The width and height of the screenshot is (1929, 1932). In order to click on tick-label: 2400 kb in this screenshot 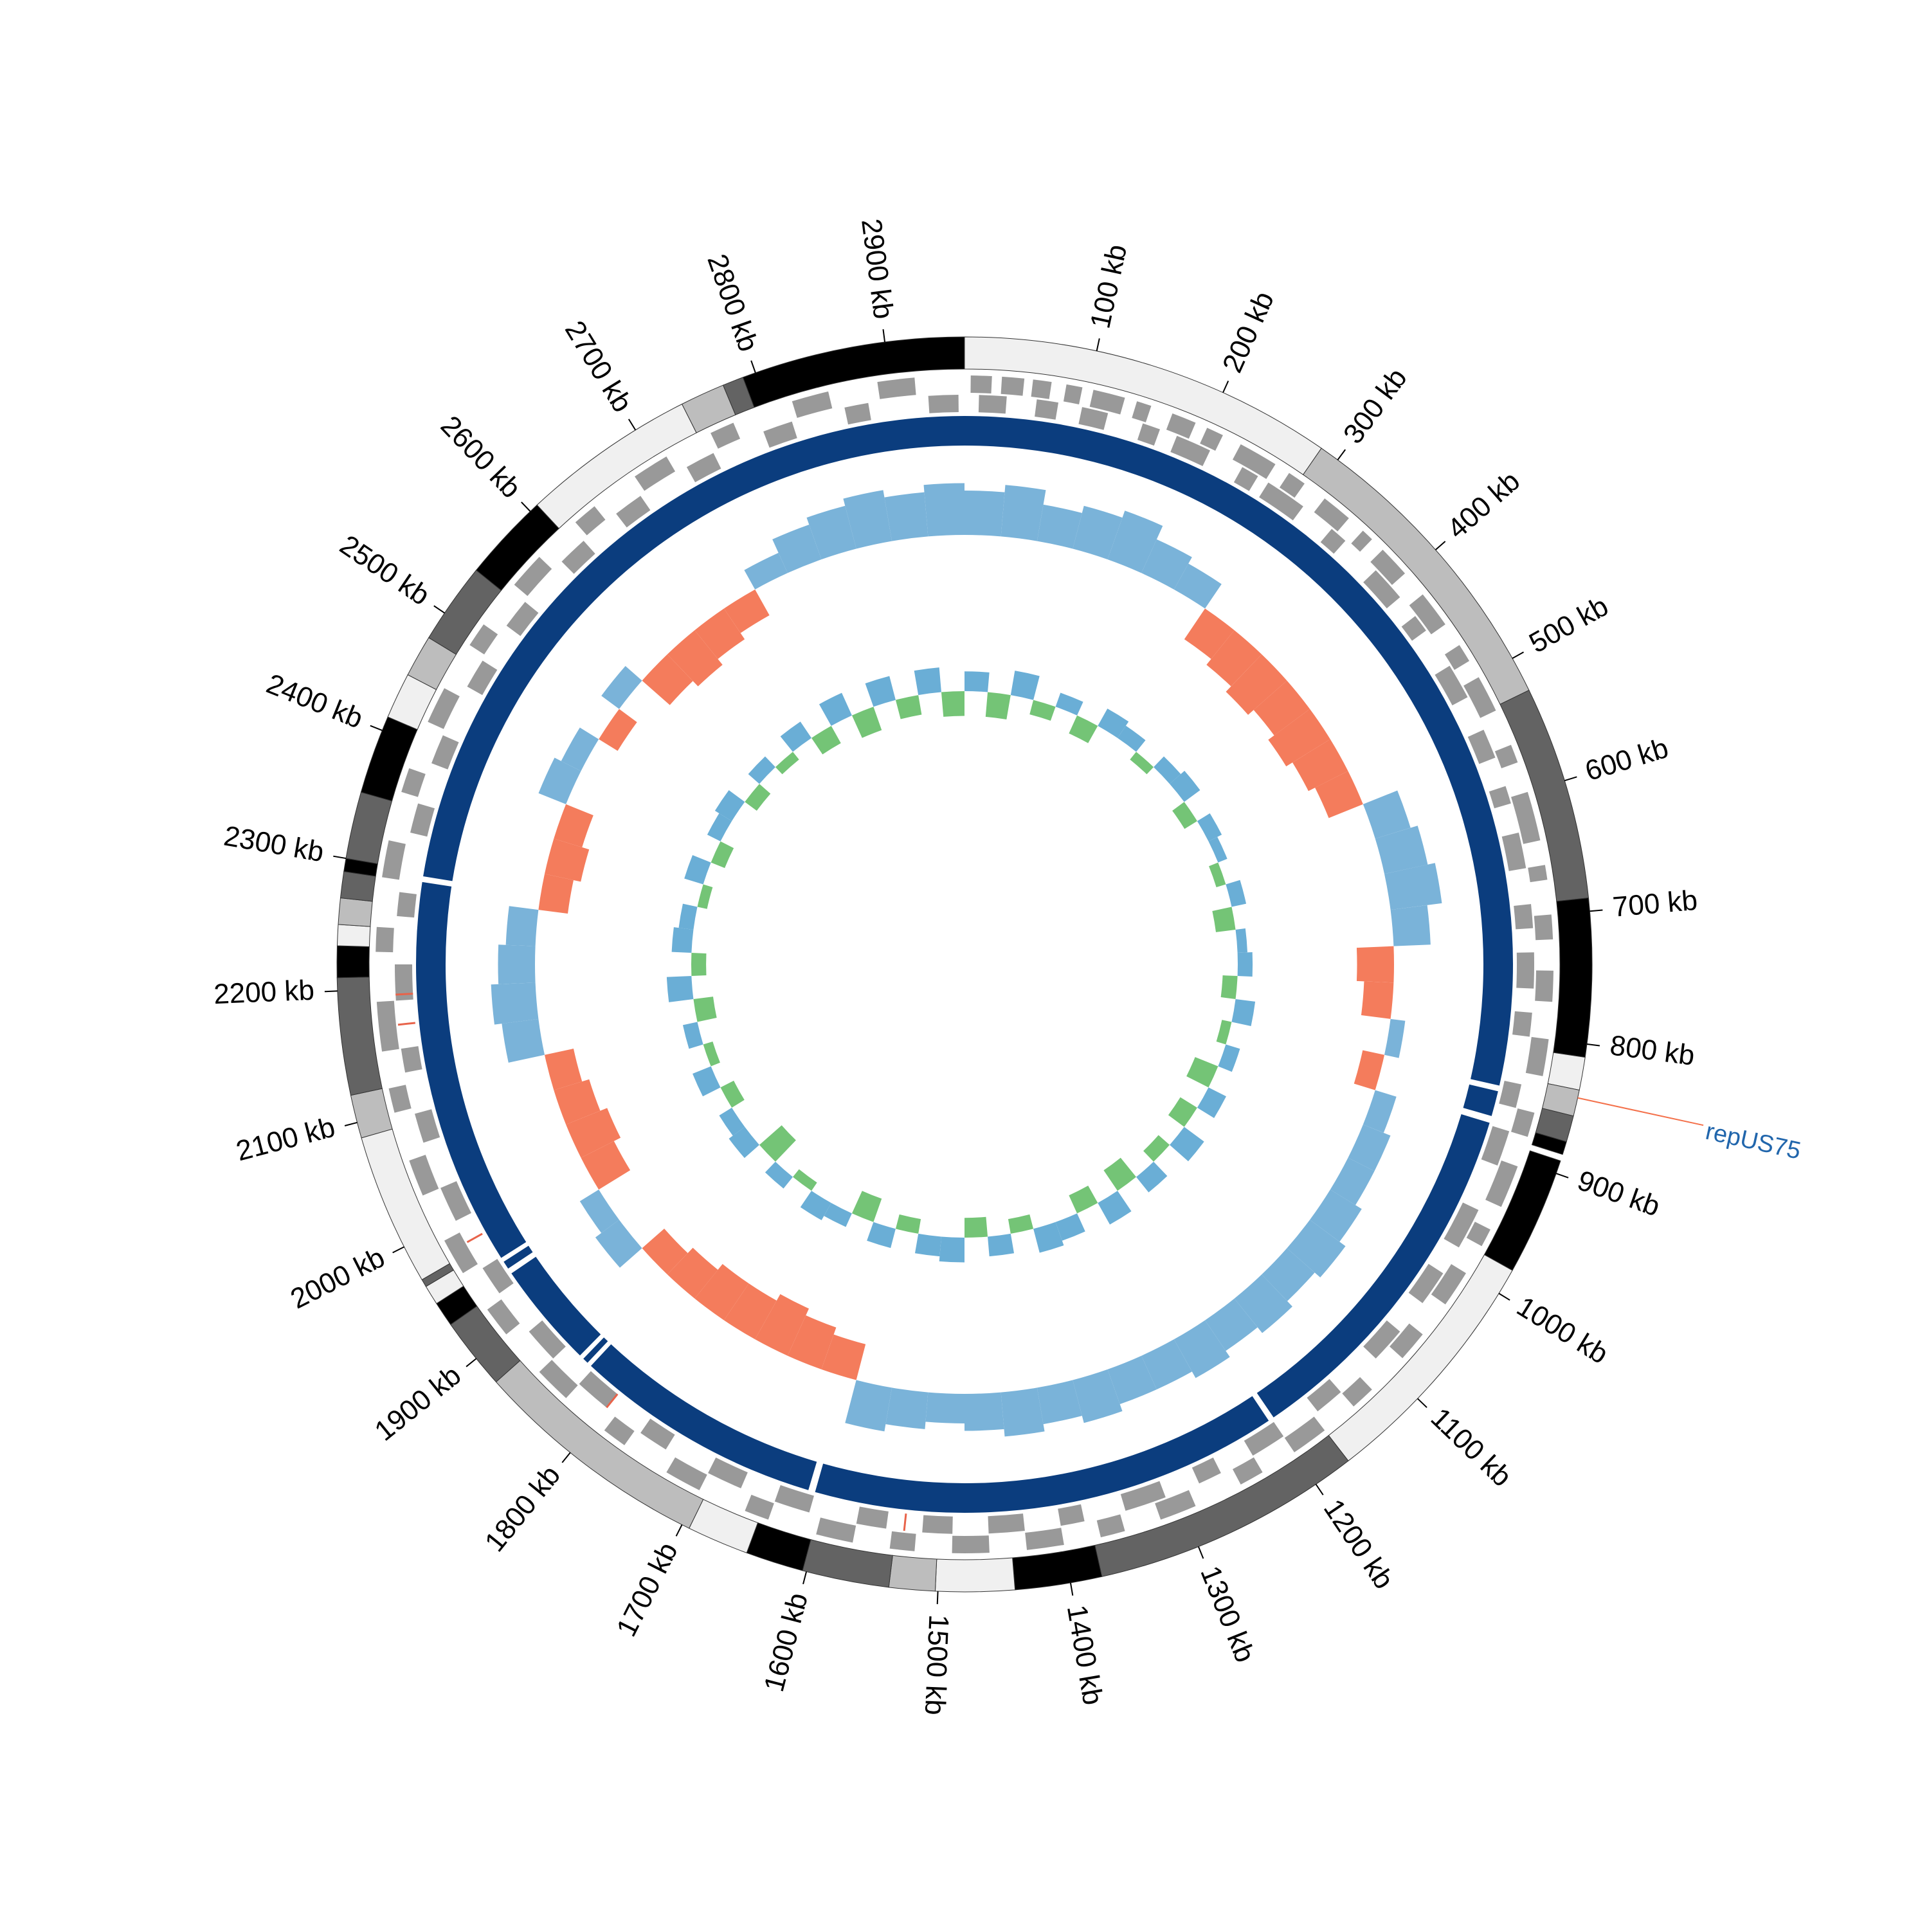, I will do `click(315, 701)`.